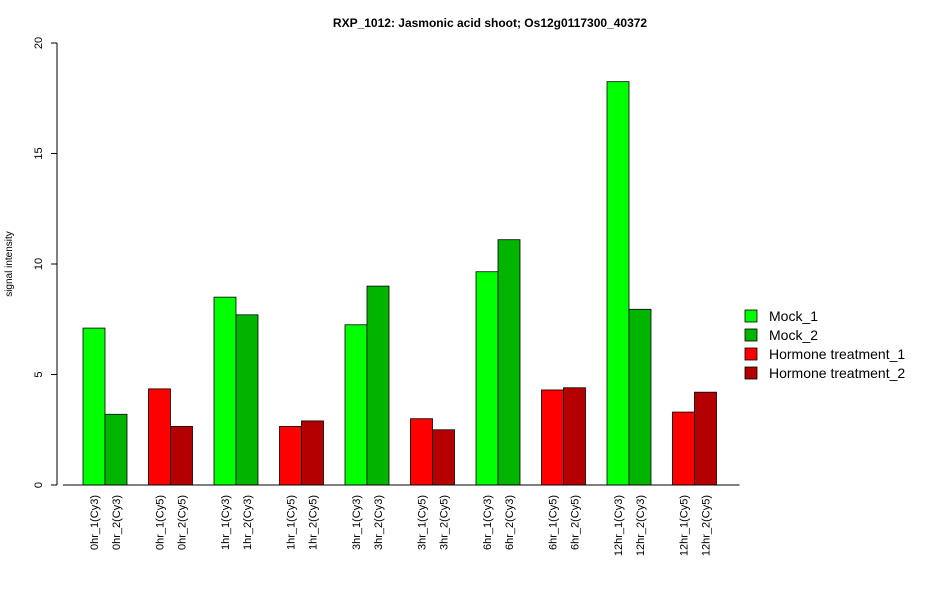 The height and width of the screenshot is (600, 950). I want to click on y-tick-label: 20, so click(39, 43).